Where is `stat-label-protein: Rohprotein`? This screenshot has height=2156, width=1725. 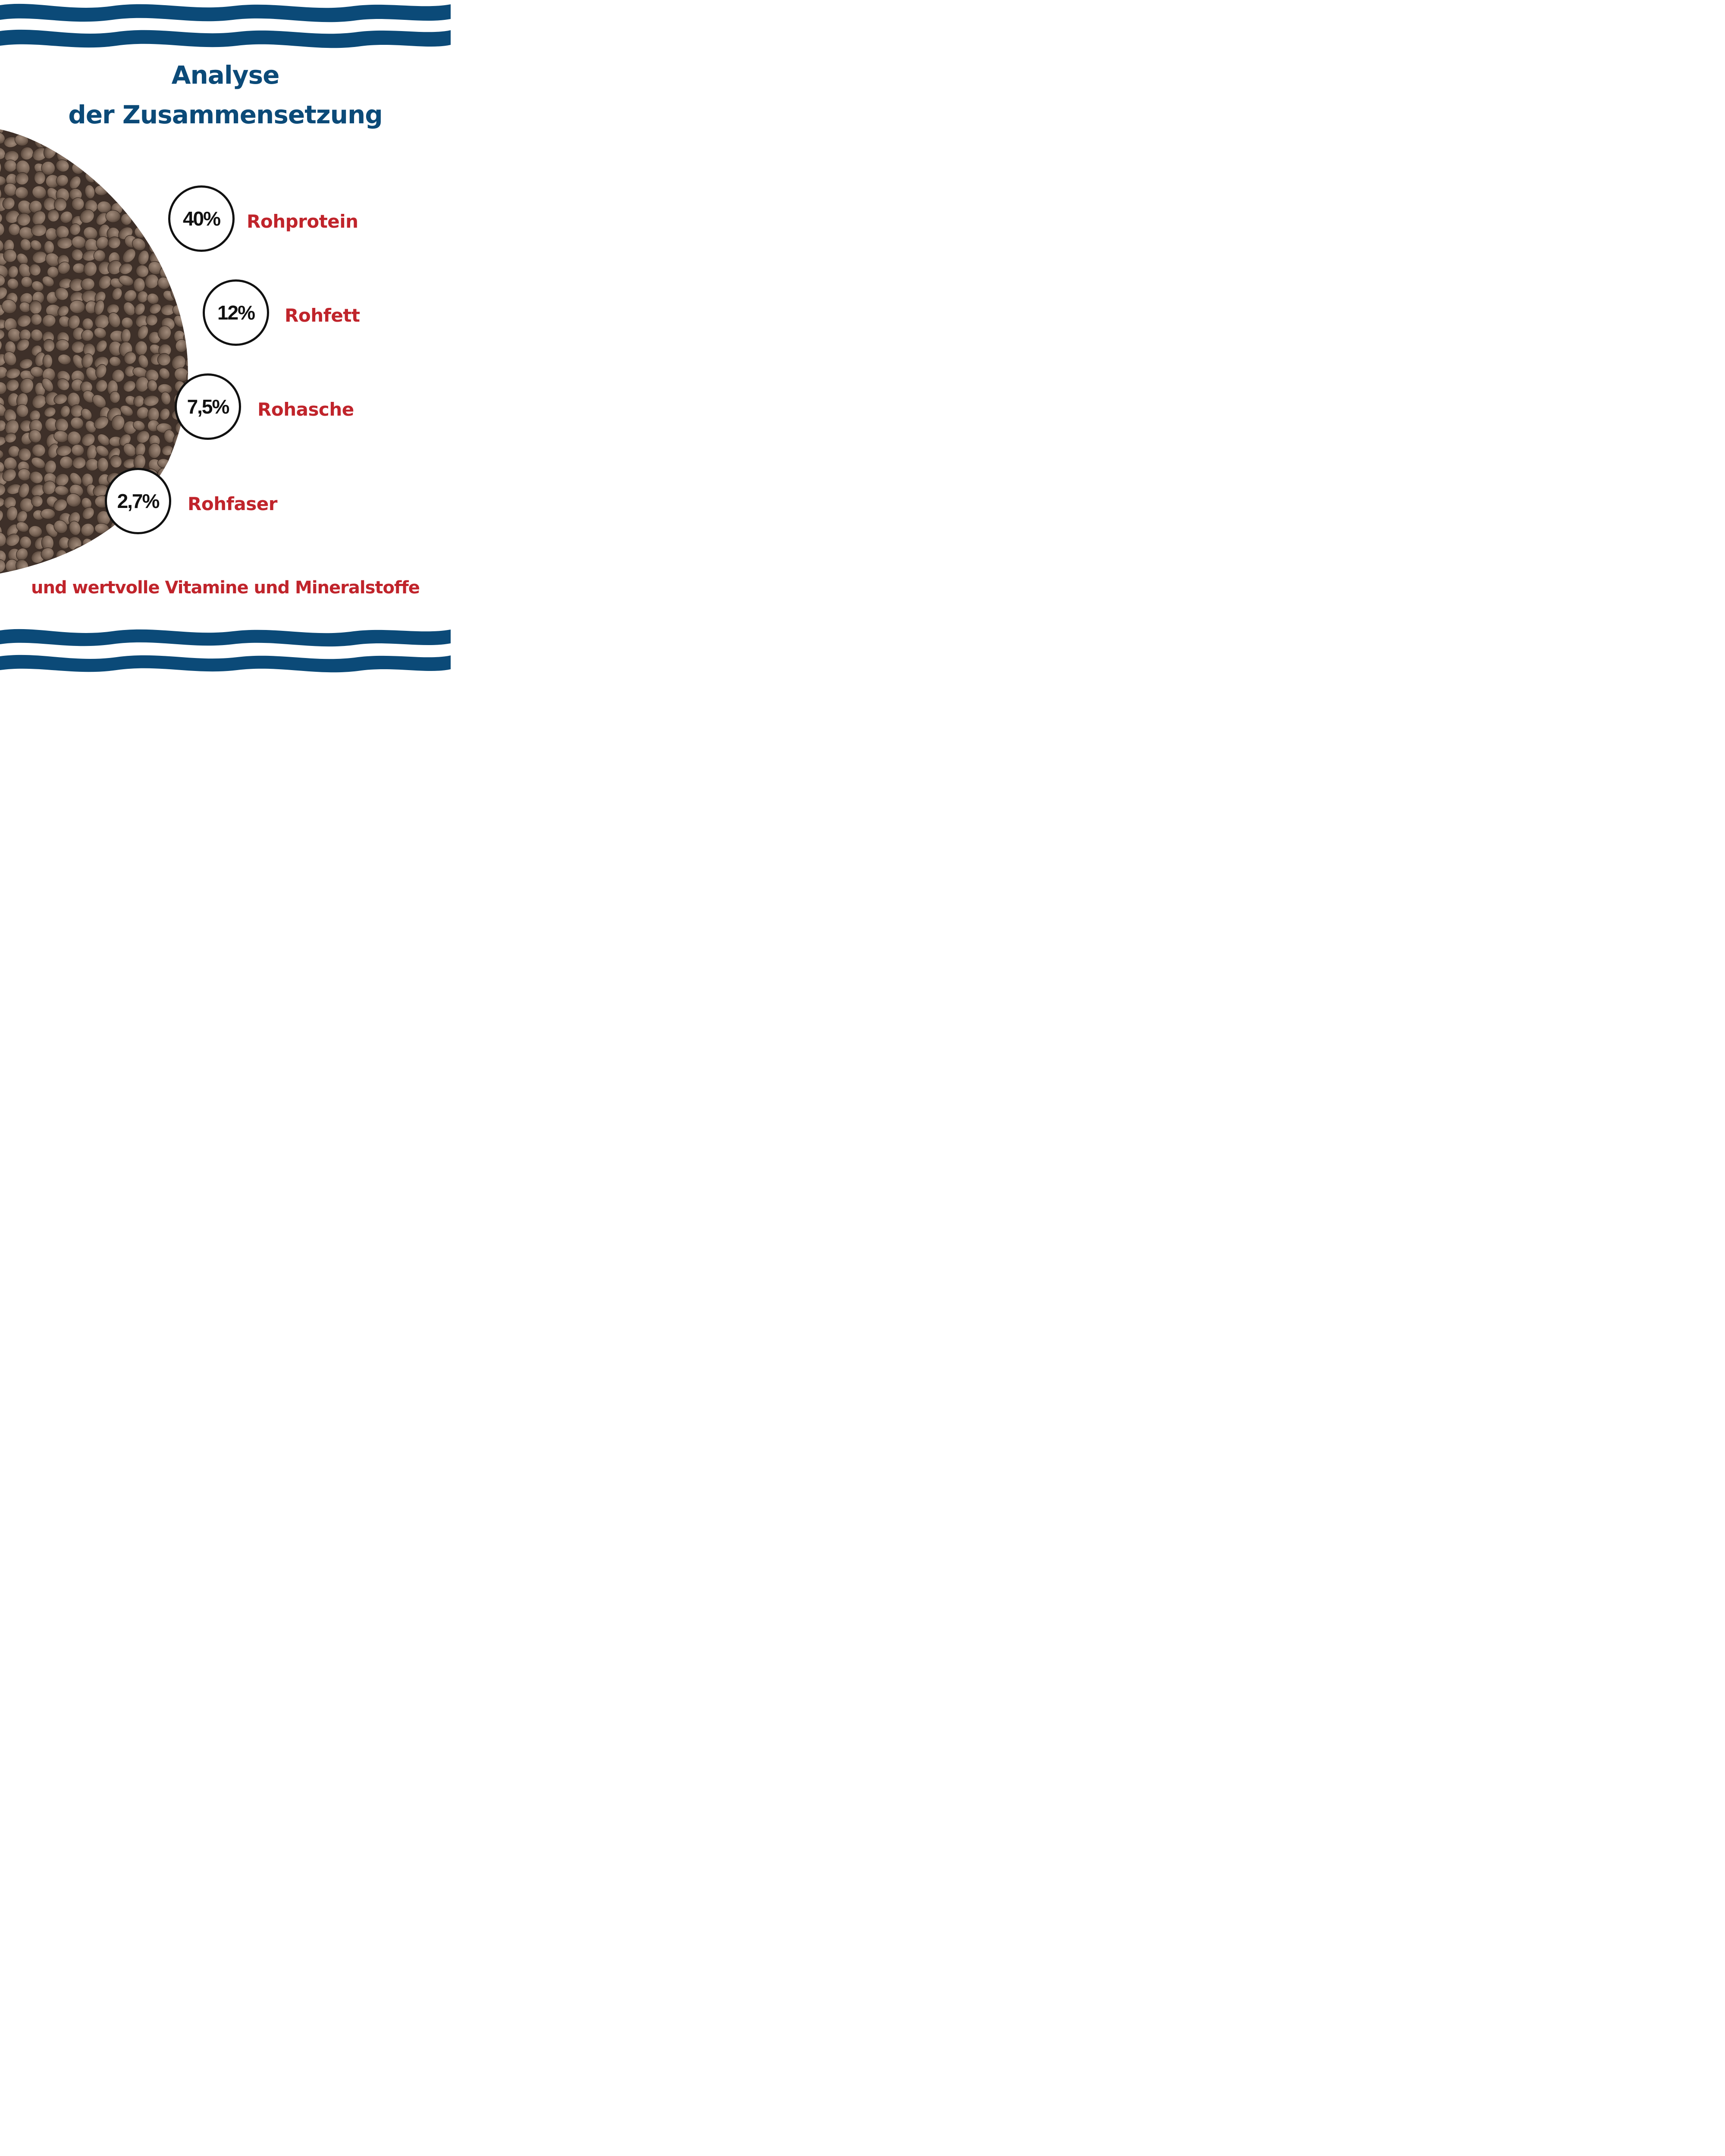
stat-label-protein: Rohprotein is located at coordinates (303, 222).